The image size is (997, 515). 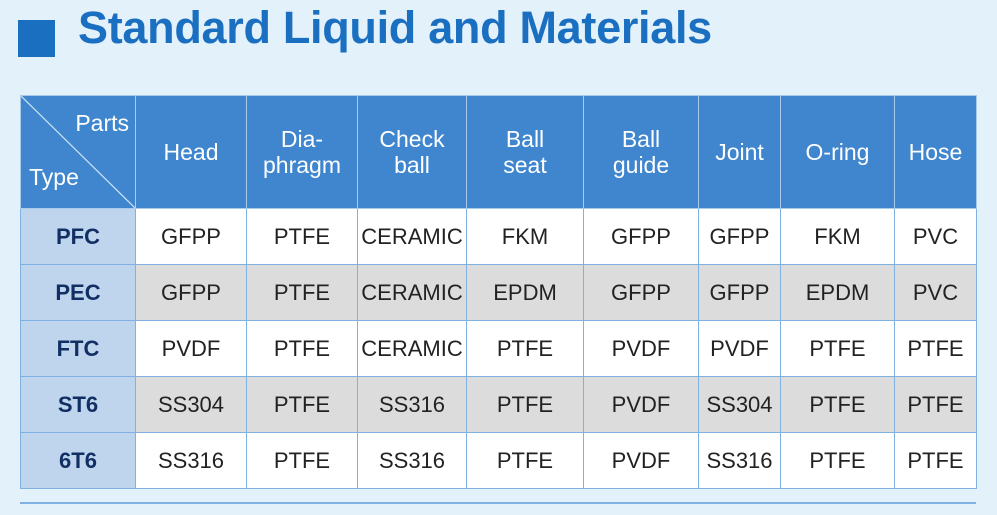 What do you see at coordinates (78, 404) in the screenshot?
I see `row-type-cell: ST6` at bounding box center [78, 404].